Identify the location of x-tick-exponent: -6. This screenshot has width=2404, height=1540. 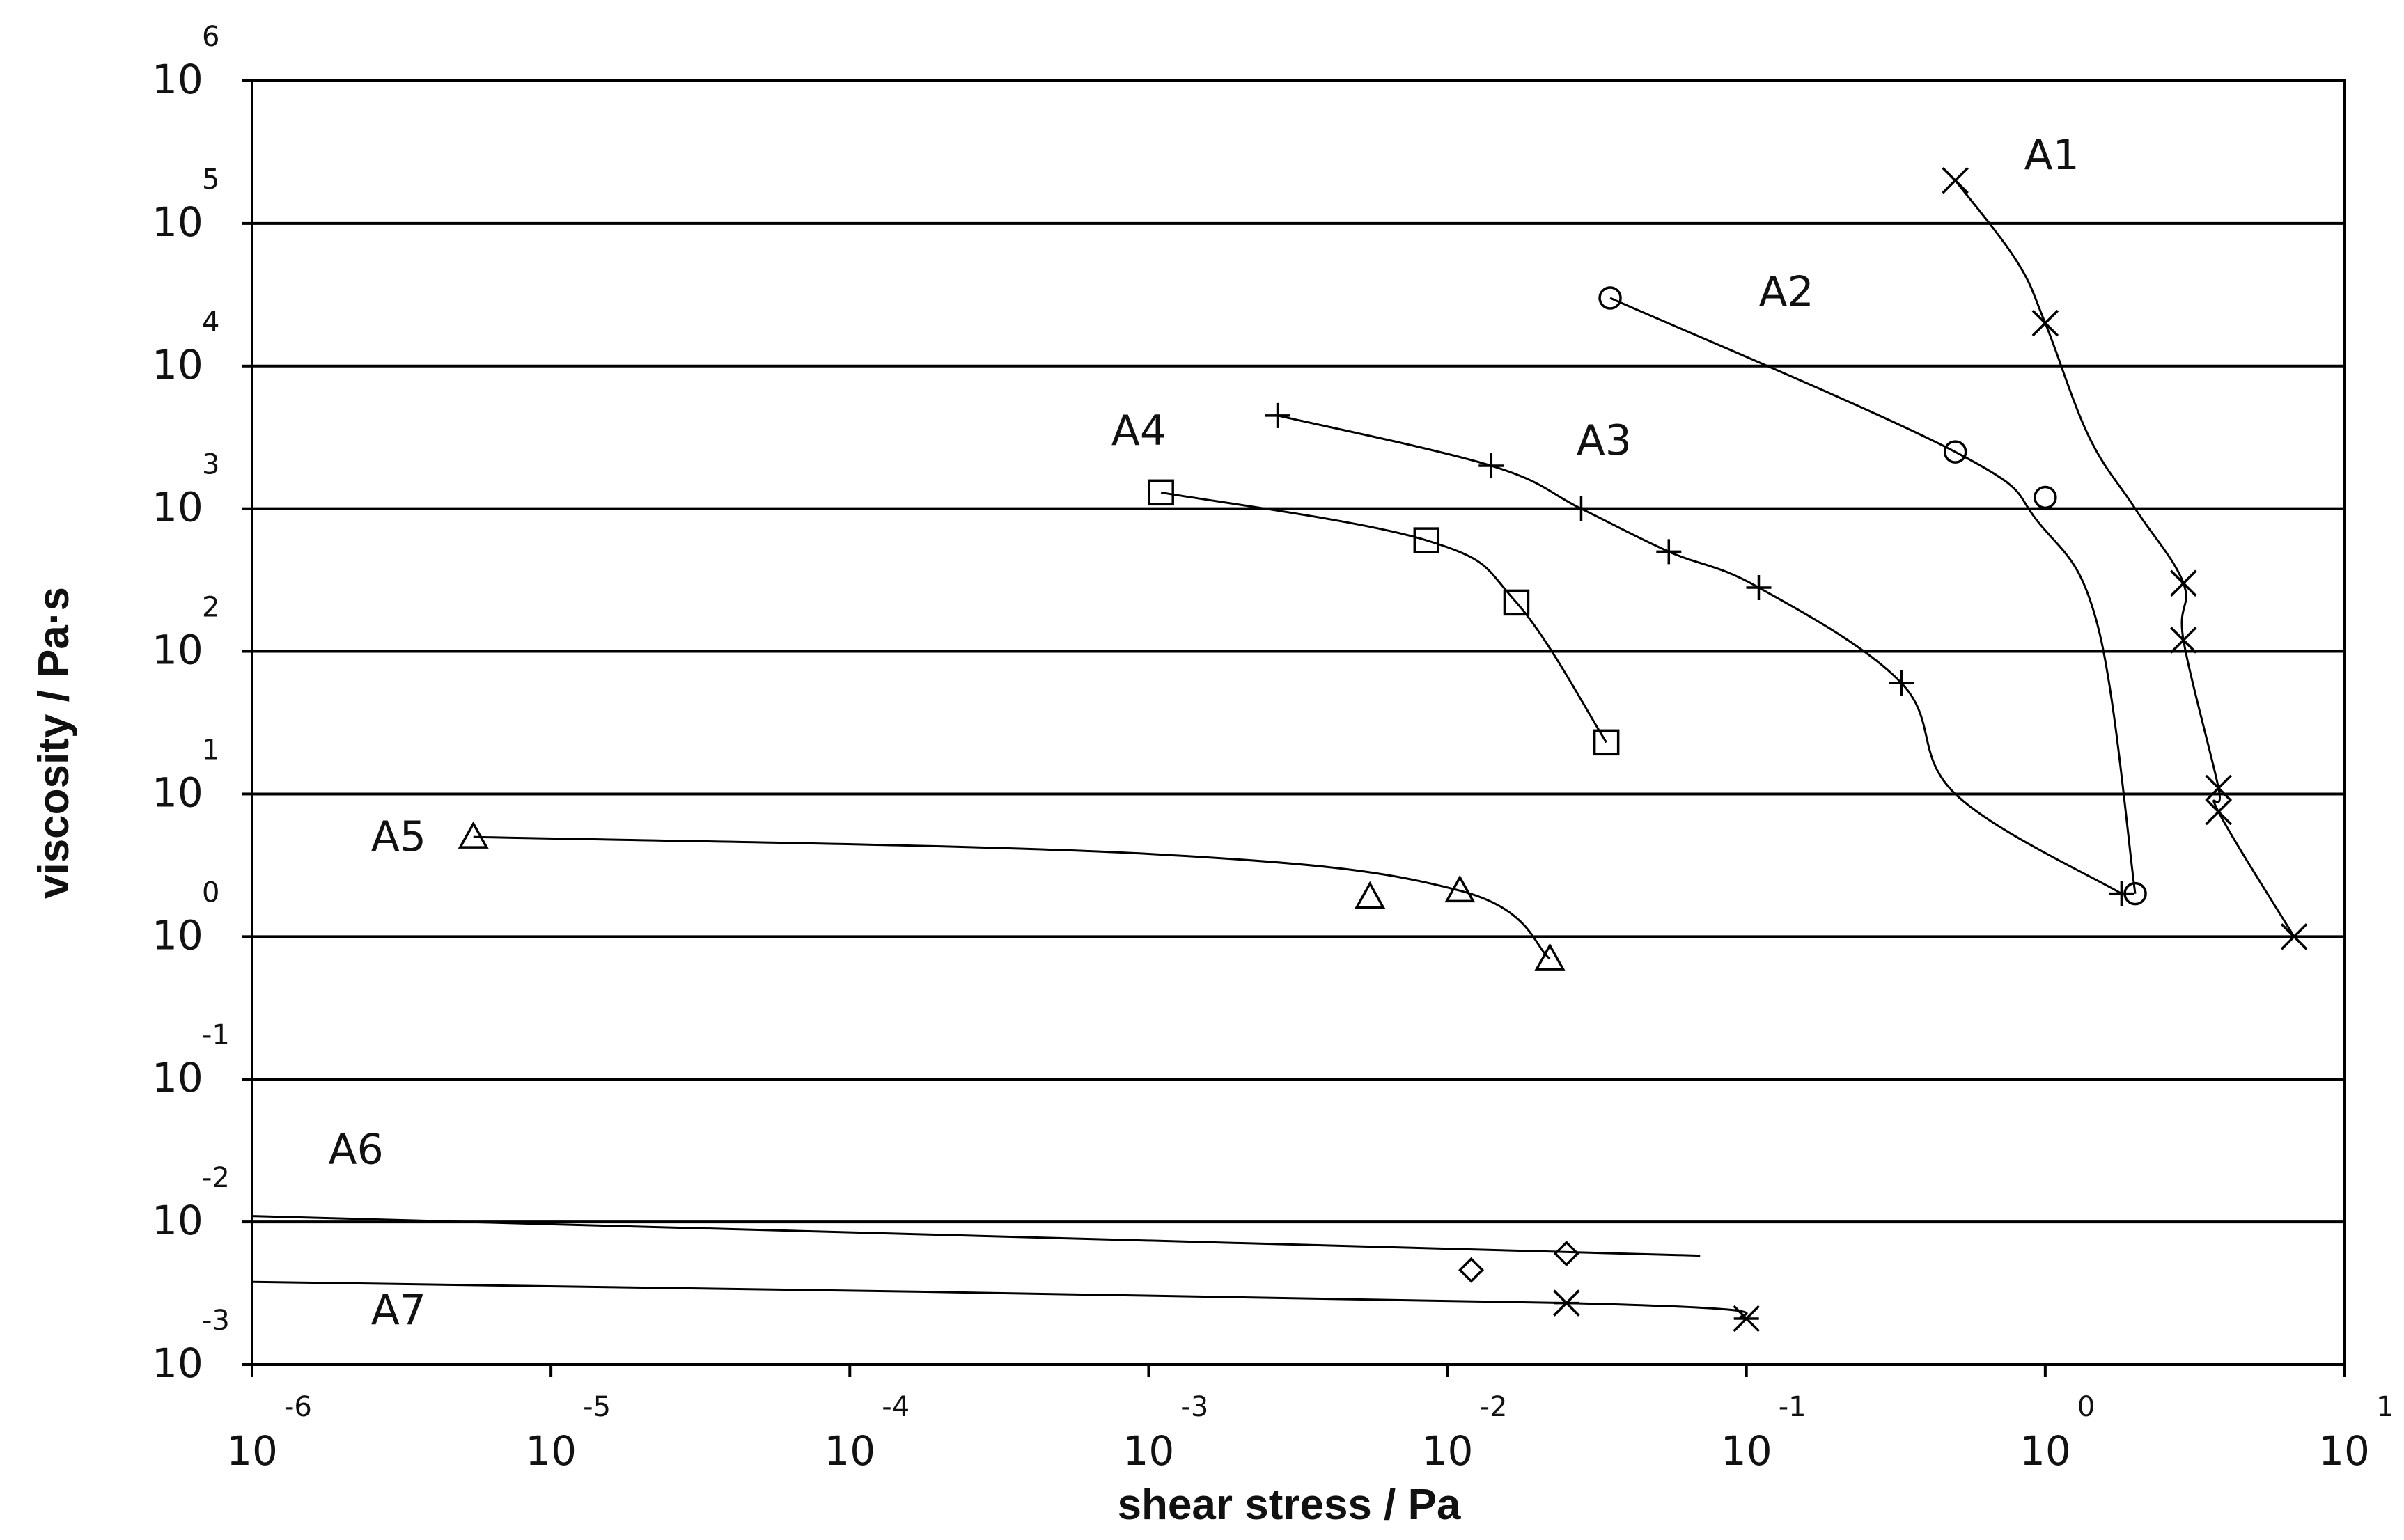
(298, 1407).